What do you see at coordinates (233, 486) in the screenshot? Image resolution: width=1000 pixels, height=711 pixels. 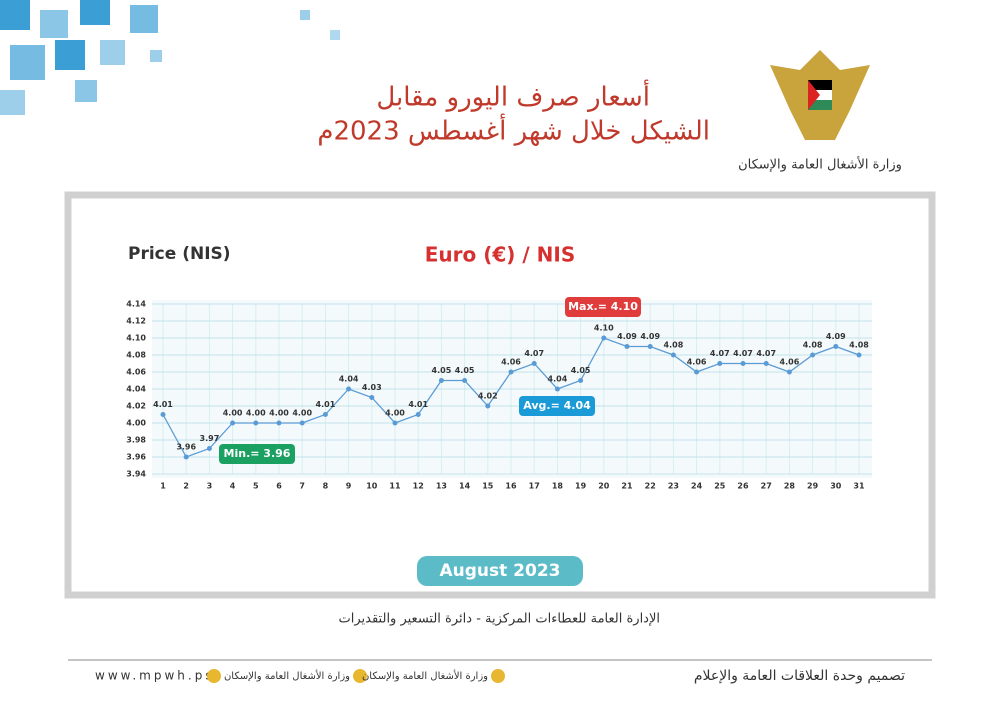 I see `x-tick-label: 4` at bounding box center [233, 486].